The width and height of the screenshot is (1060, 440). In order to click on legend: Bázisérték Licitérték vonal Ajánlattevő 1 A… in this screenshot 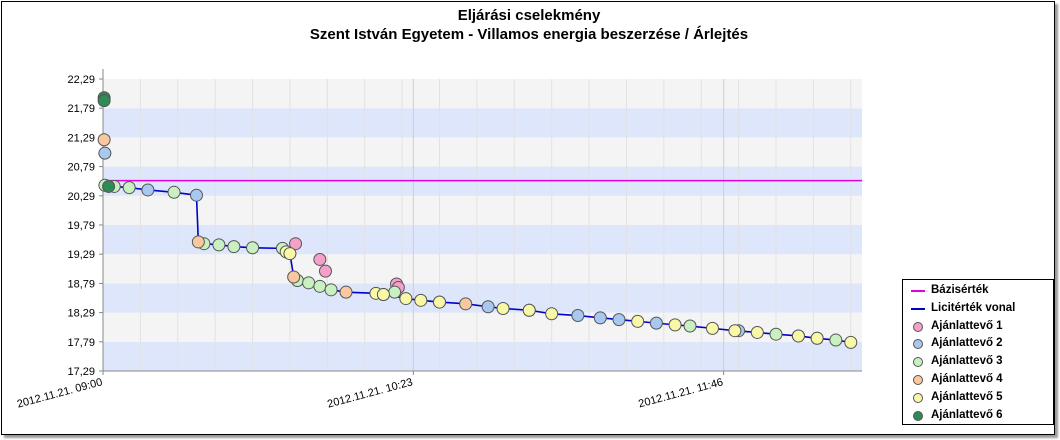, I will do `click(978, 352)`.